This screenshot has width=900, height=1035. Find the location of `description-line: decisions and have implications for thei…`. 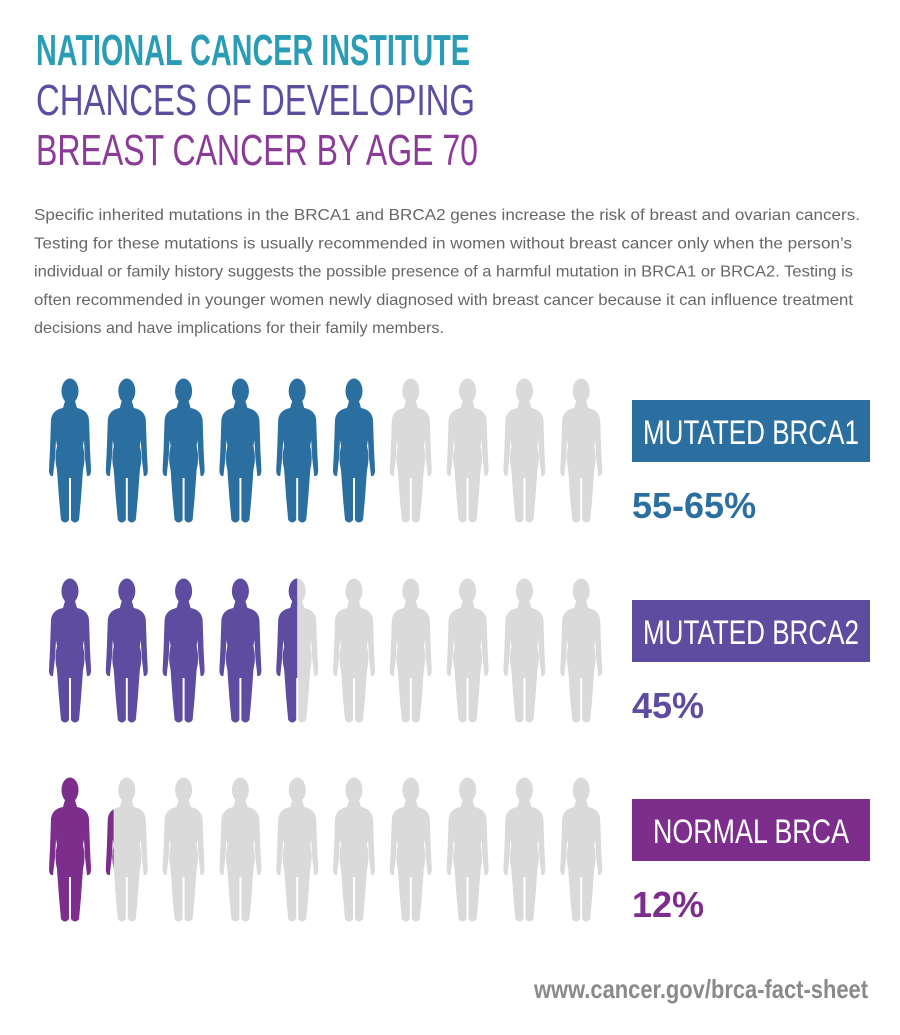

description-line: decisions and have implications for thei… is located at coordinates (239, 328).